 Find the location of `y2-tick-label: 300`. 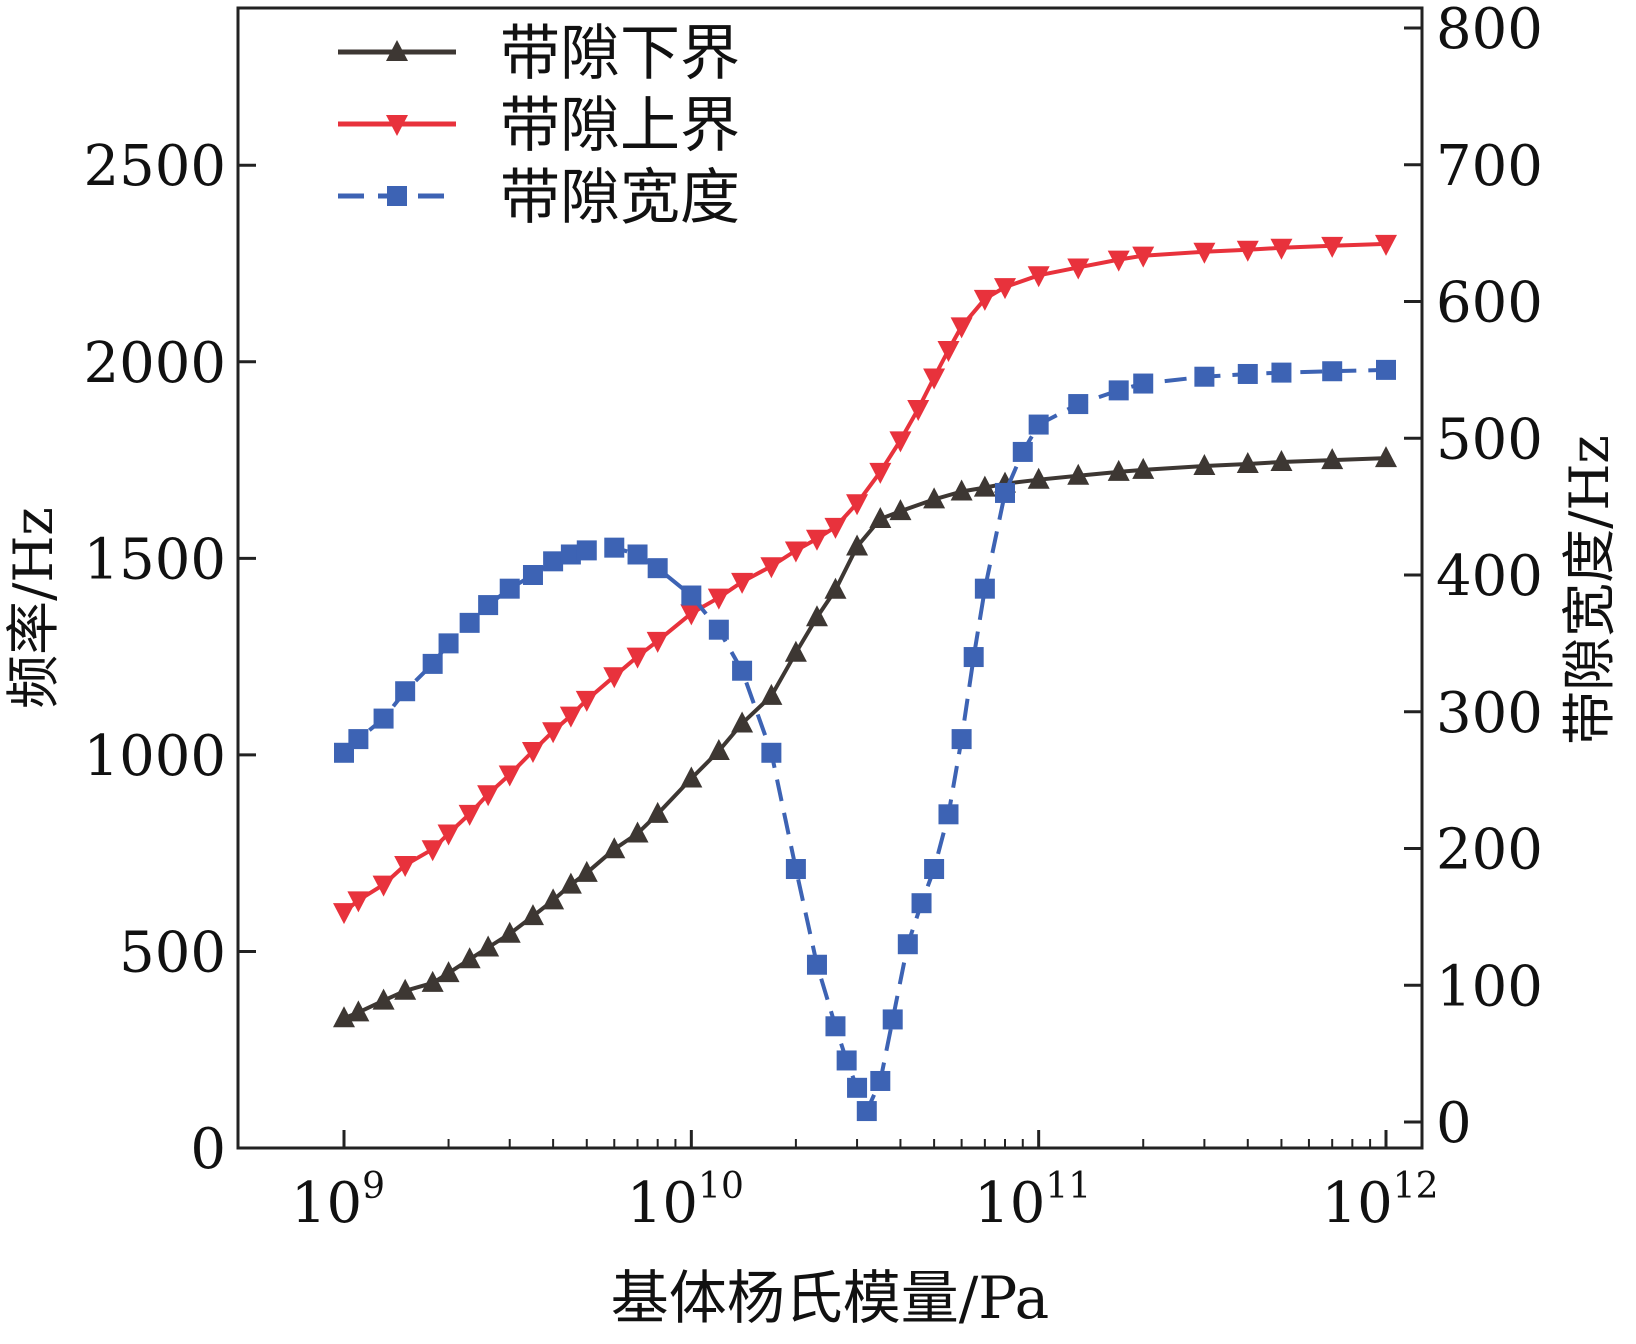

y2-tick-label: 300 is located at coordinates (1489, 713).